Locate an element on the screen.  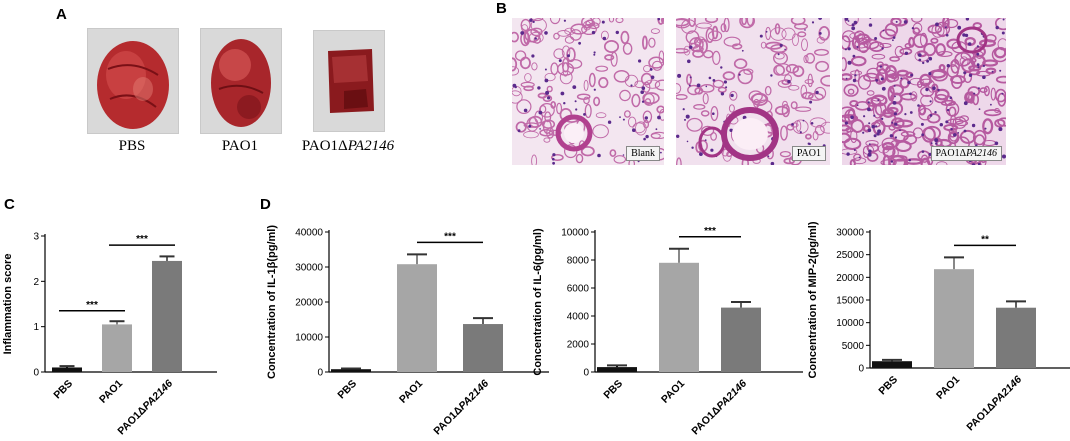
lung-photo-pao1 is located at coordinates (241, 81).